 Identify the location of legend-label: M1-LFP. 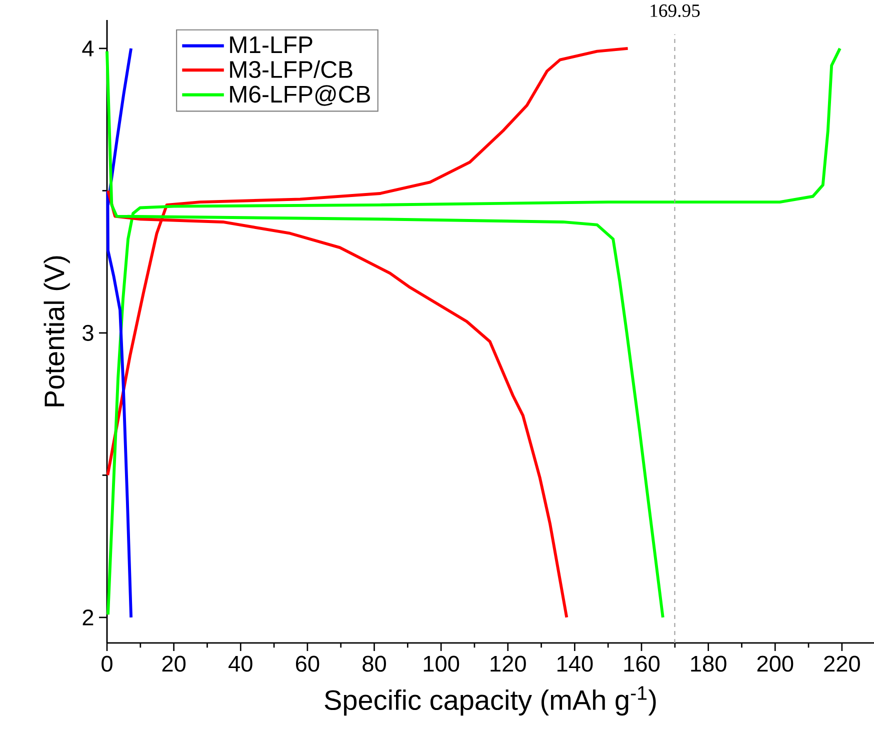
(271, 45).